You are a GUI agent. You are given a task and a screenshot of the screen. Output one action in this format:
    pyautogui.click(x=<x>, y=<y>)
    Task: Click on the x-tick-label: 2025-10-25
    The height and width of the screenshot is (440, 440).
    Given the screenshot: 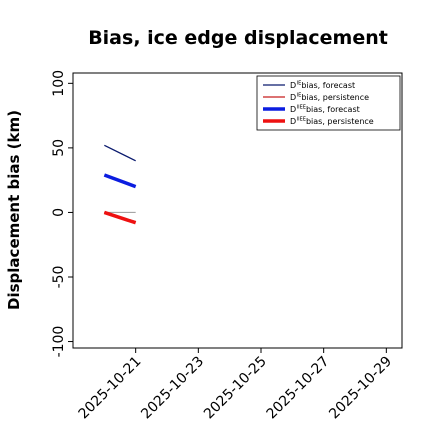 What is the action you would take?
    pyautogui.click(x=235, y=388)
    